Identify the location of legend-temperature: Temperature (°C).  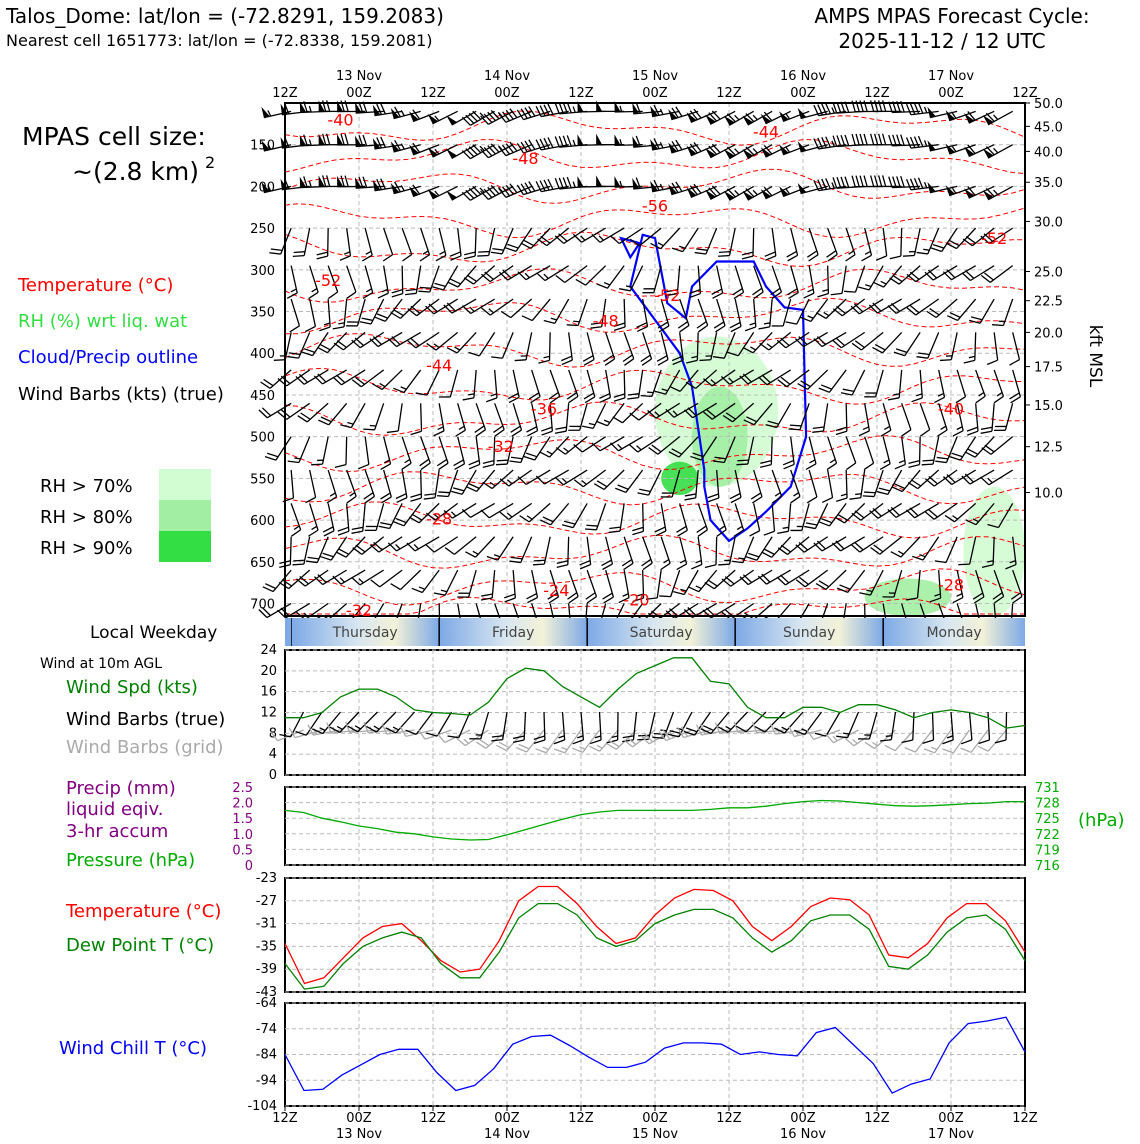
(95, 285).